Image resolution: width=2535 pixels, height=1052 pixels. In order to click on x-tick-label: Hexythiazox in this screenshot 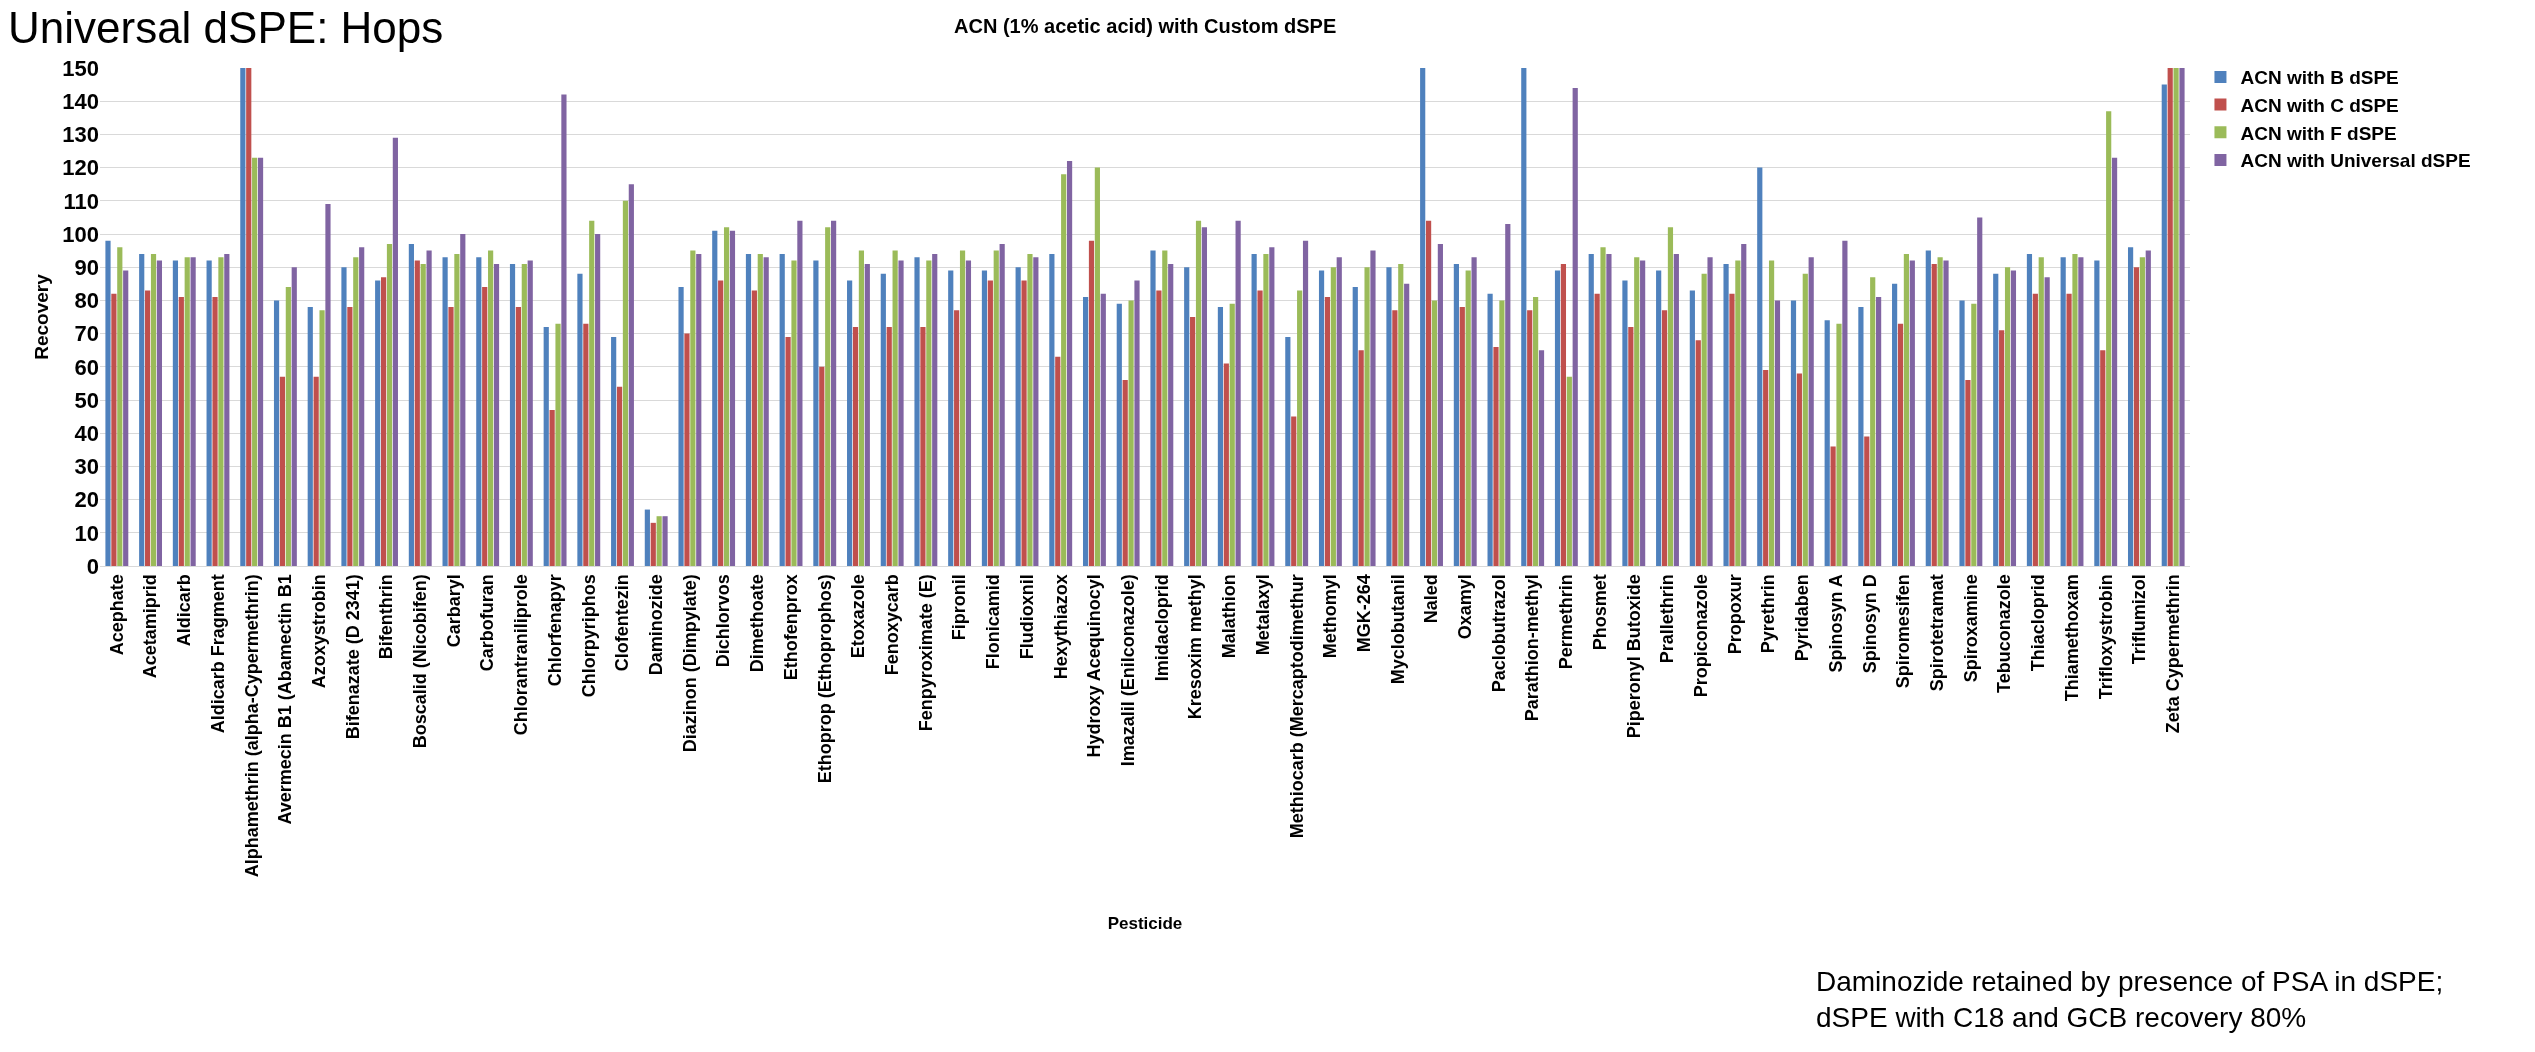, I will do `click(1060, 627)`.